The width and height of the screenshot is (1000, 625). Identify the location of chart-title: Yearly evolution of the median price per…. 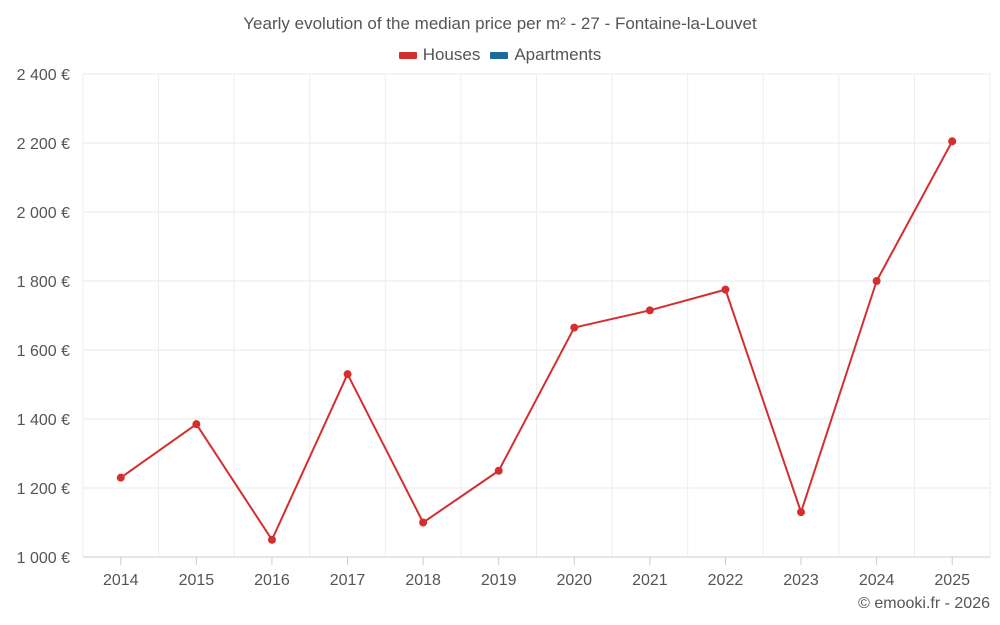
(500, 23).